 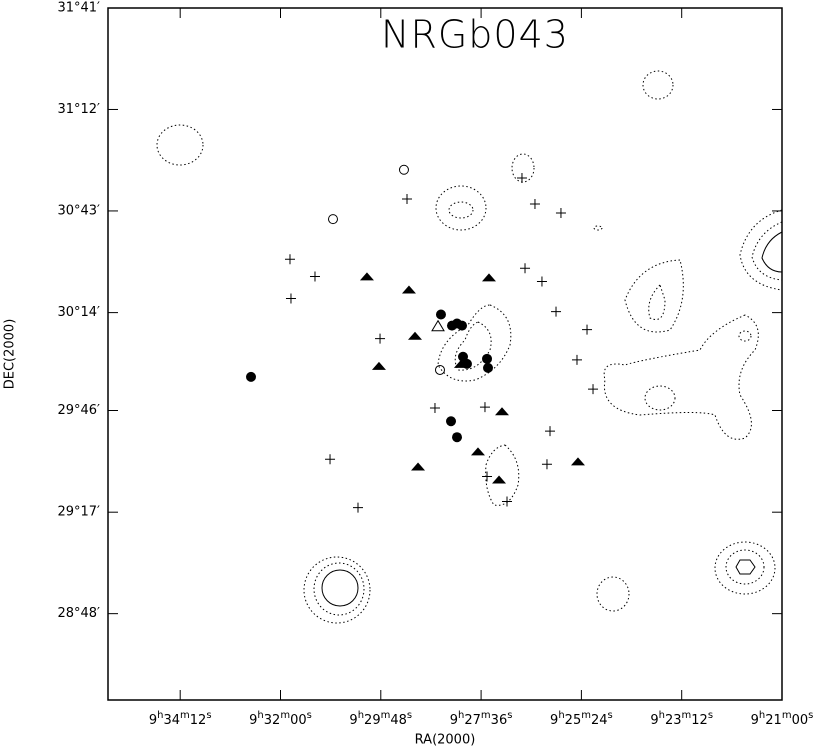 What do you see at coordinates (445, 740) in the screenshot?
I see `x-axis-label: RA(2000)` at bounding box center [445, 740].